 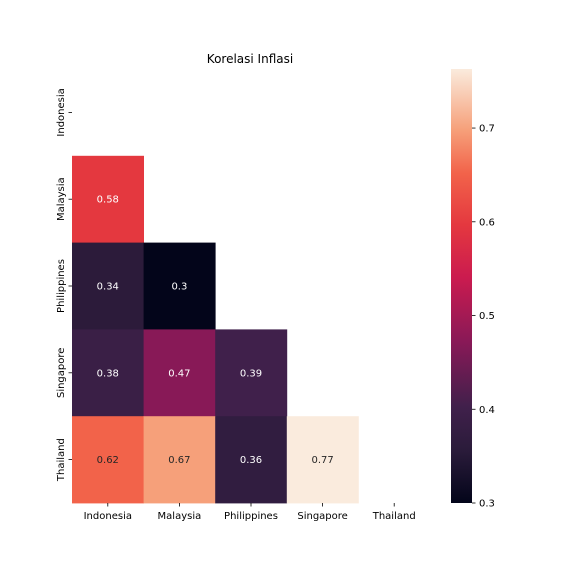 I want to click on cell-value-label: 0.34, so click(x=108, y=287).